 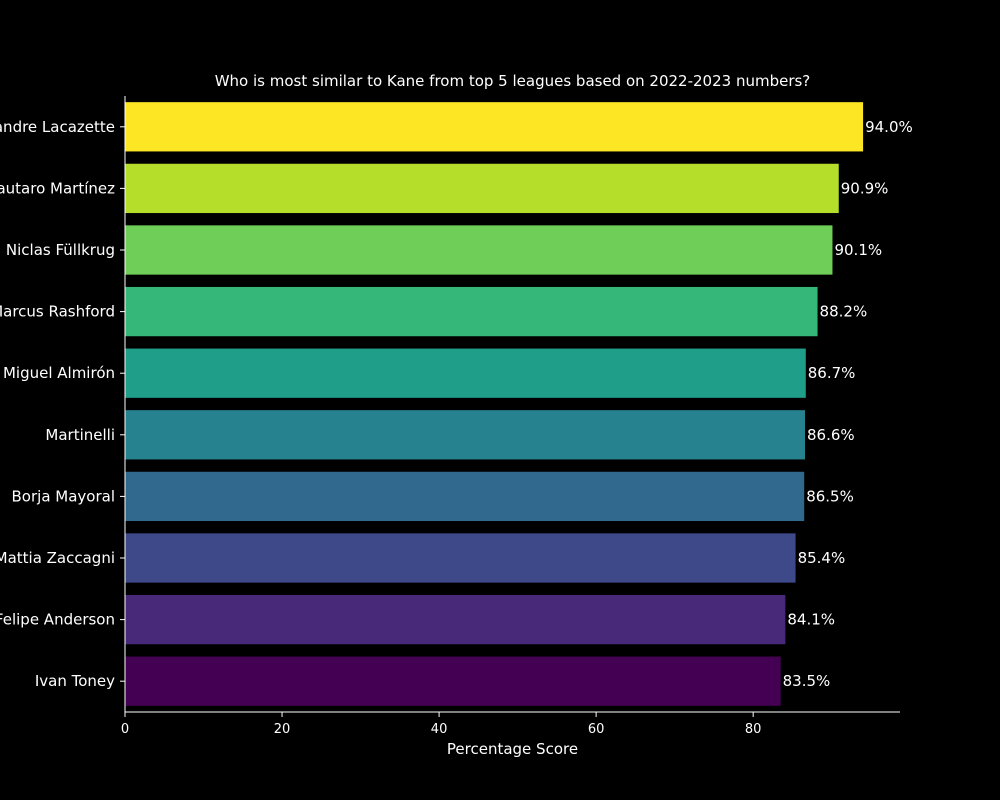 I want to click on y-tick-label: Lautaro Martínez, so click(x=57, y=188).